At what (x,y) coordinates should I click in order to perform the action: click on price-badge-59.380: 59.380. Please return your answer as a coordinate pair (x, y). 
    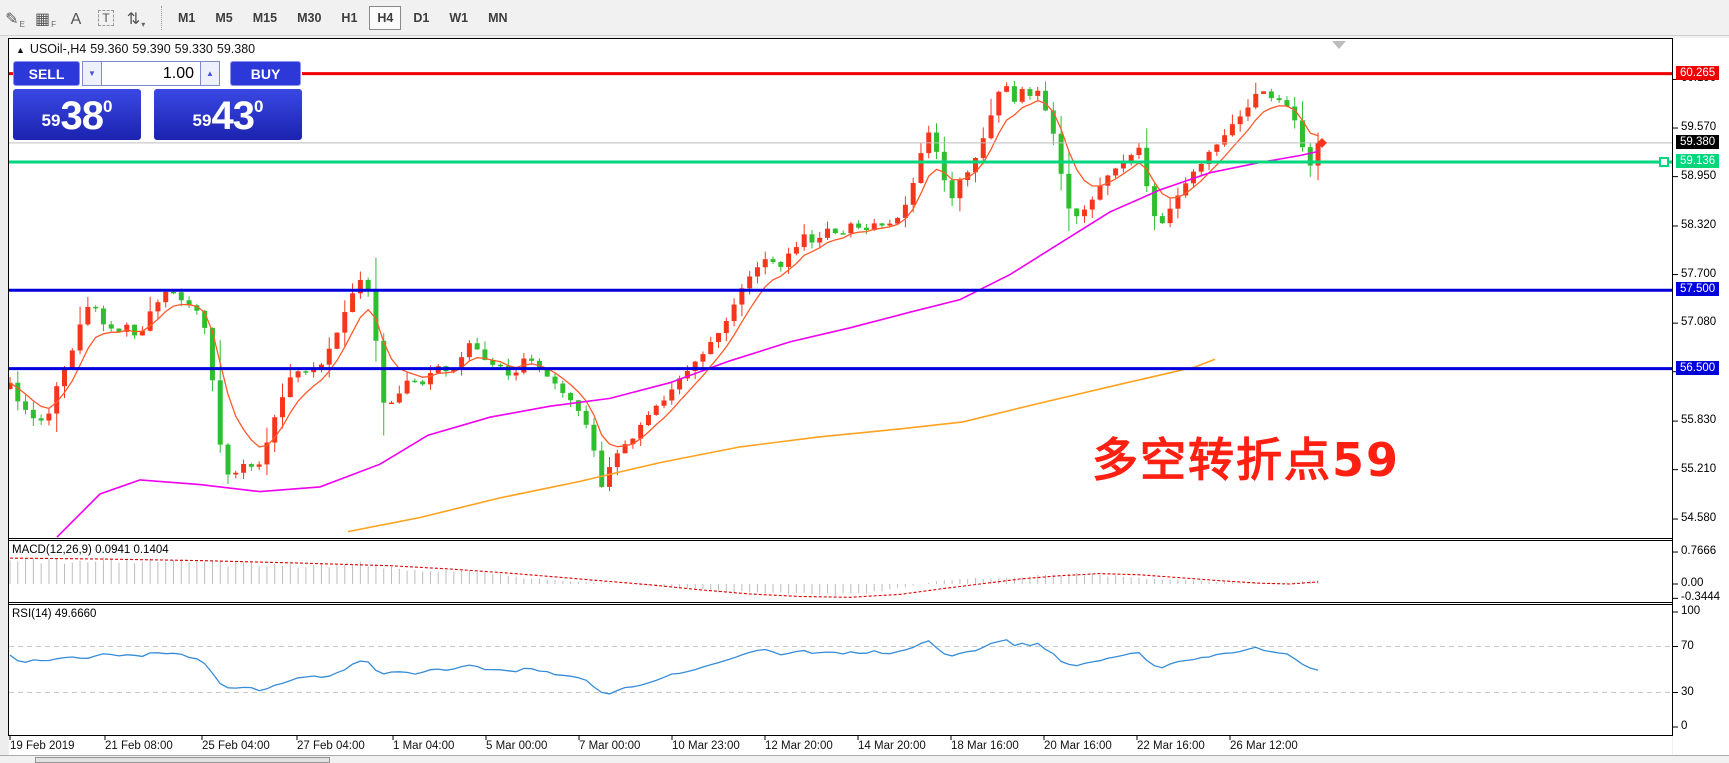
    Looking at the image, I should click on (1698, 141).